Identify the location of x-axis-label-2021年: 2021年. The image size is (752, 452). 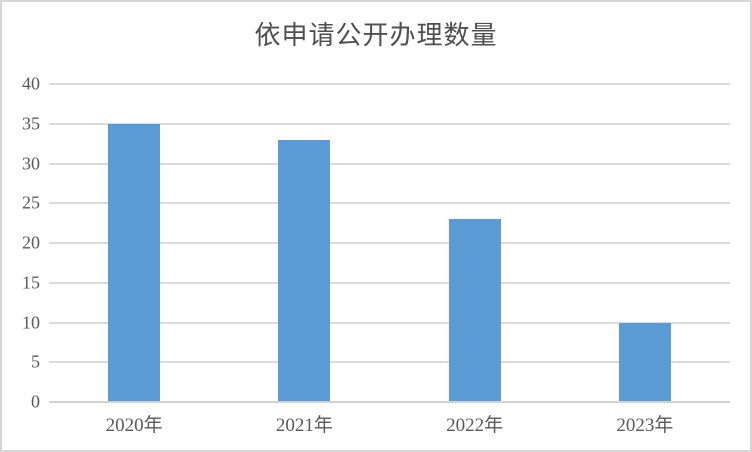
(304, 425).